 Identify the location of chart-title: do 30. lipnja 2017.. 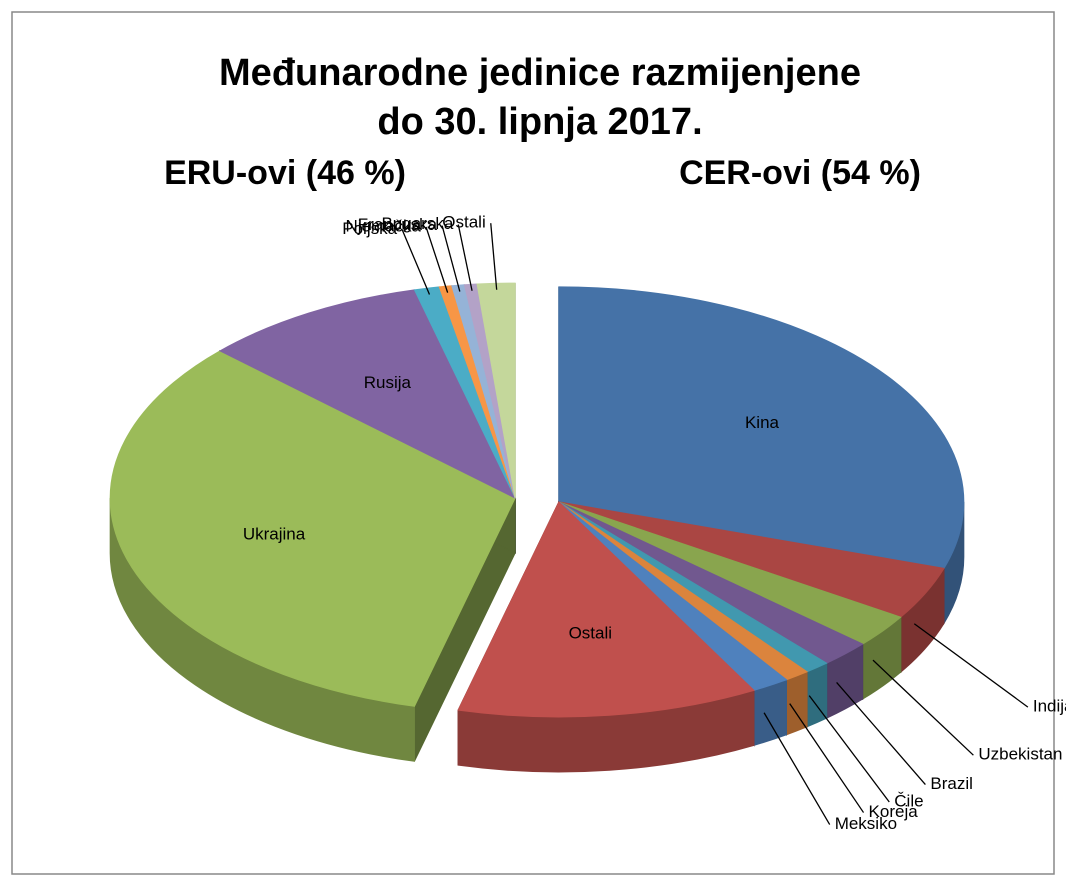
(539, 122).